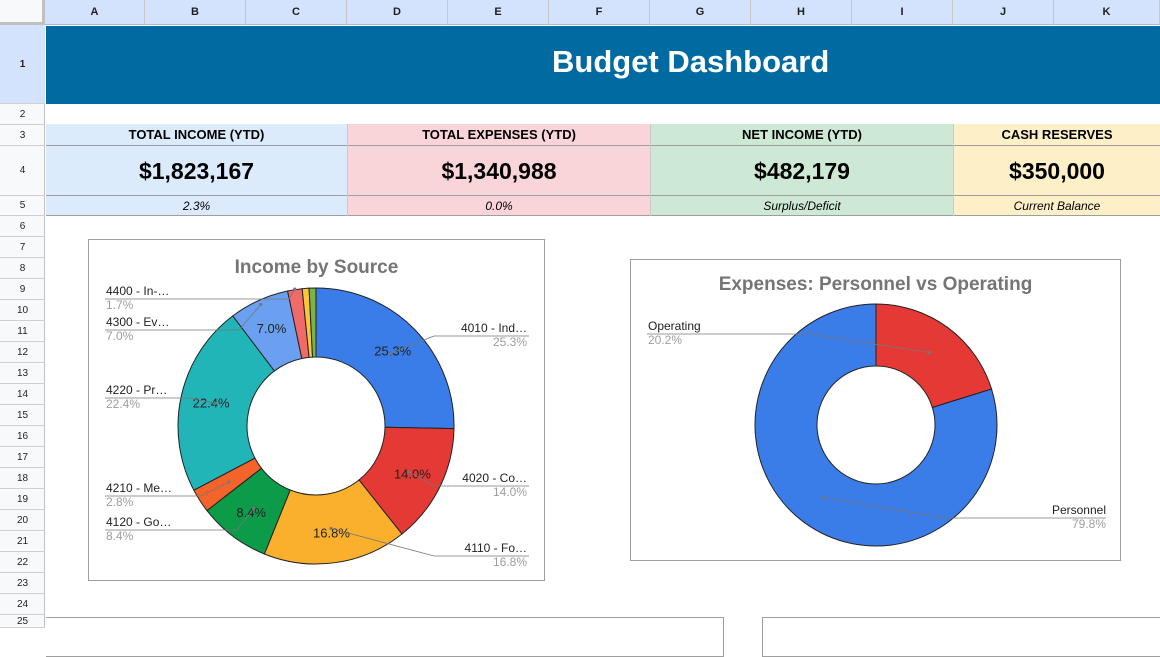 The height and width of the screenshot is (657, 1160). Describe the element at coordinates (22, 373) in the screenshot. I see `row-header-13: 13` at that location.